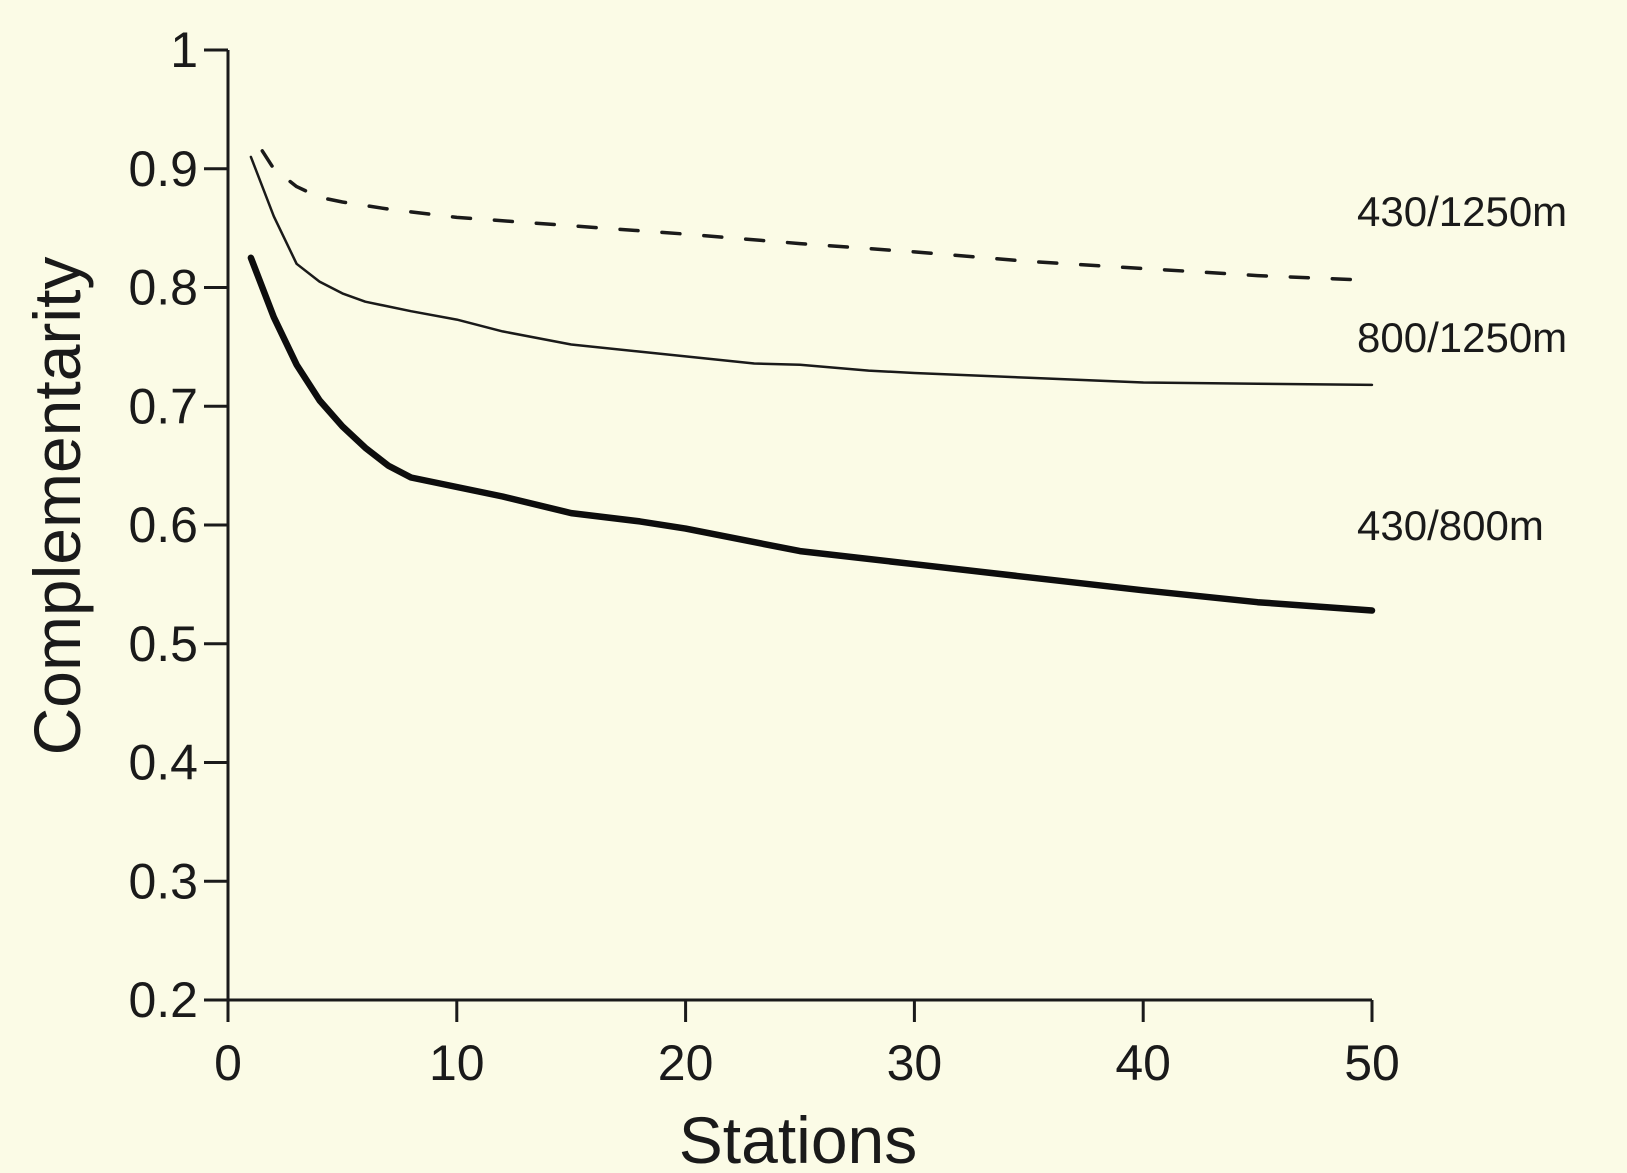 Image resolution: width=1627 pixels, height=1173 pixels. I want to click on x-tick-label: 10, so click(457, 1063).